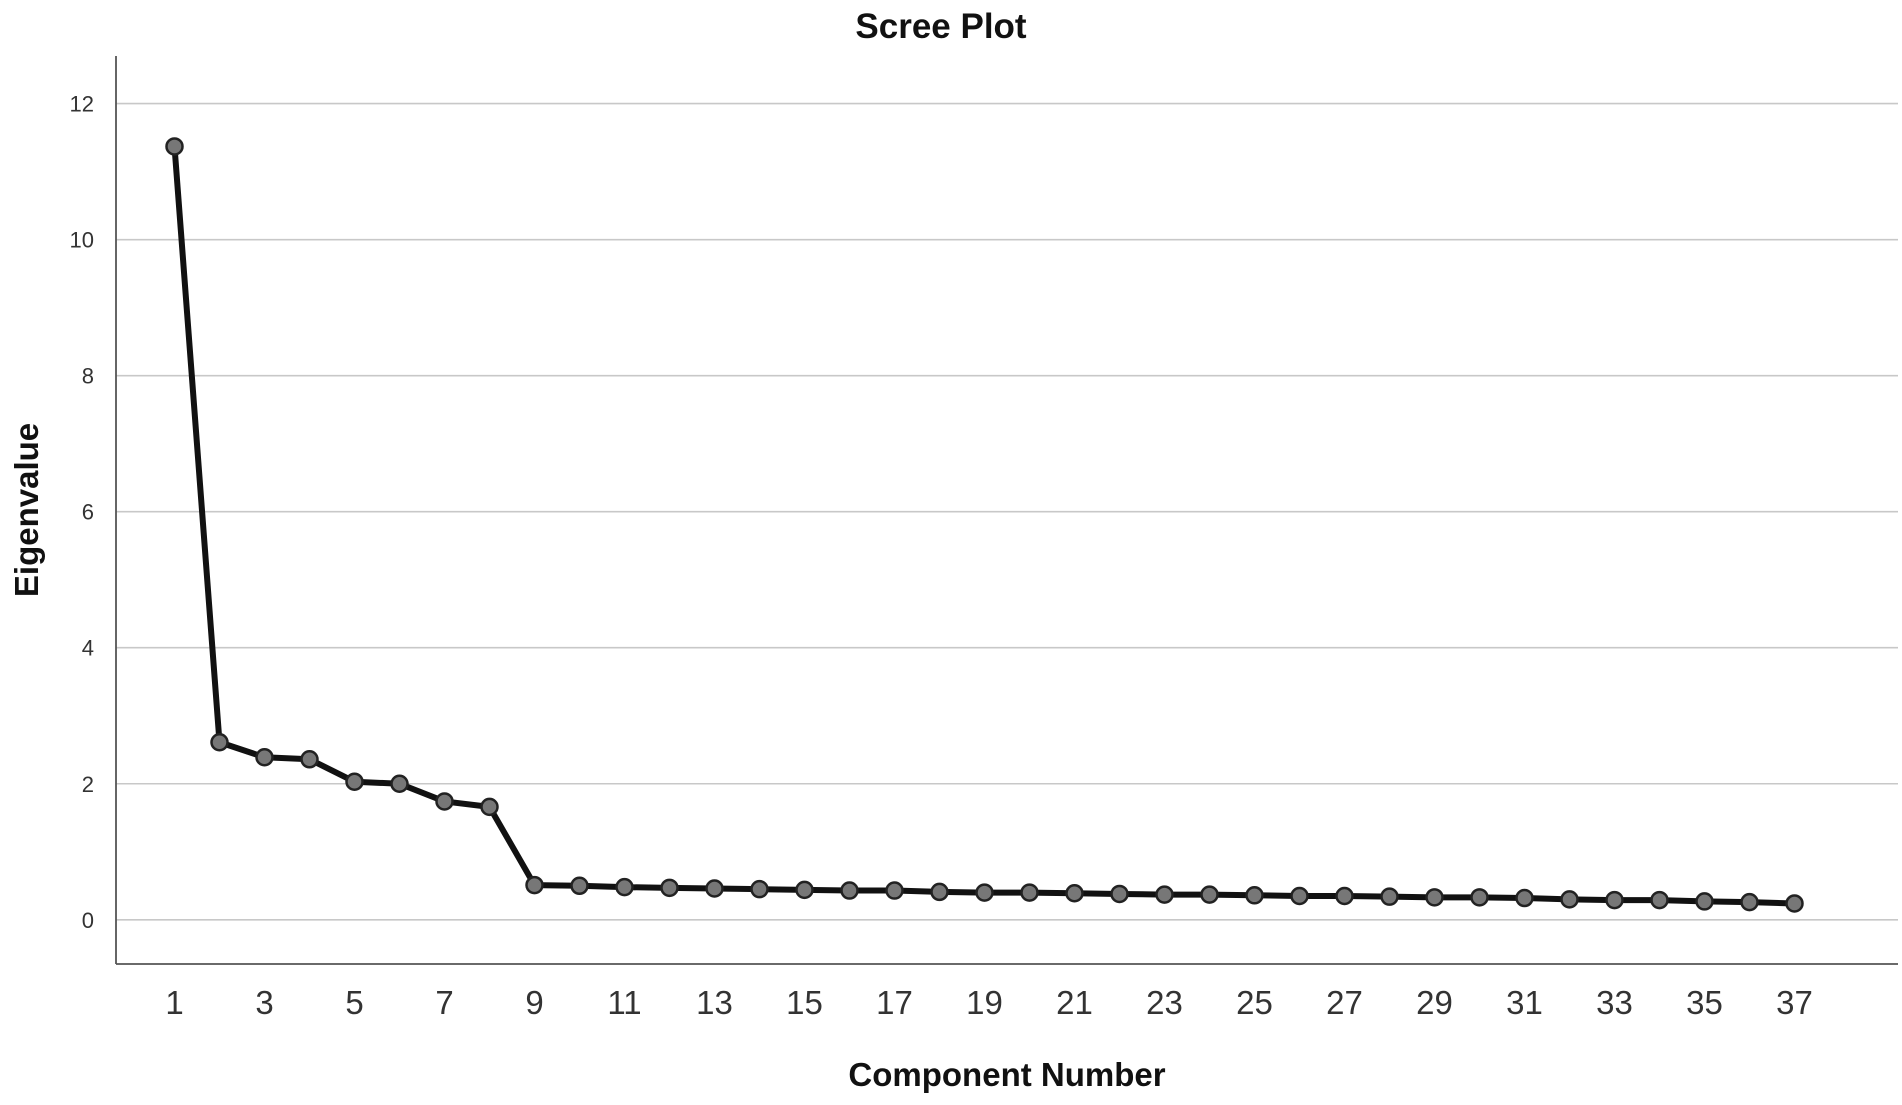  Describe the element at coordinates (941, 26) in the screenshot. I see `chart-title: Scree Plot` at that location.